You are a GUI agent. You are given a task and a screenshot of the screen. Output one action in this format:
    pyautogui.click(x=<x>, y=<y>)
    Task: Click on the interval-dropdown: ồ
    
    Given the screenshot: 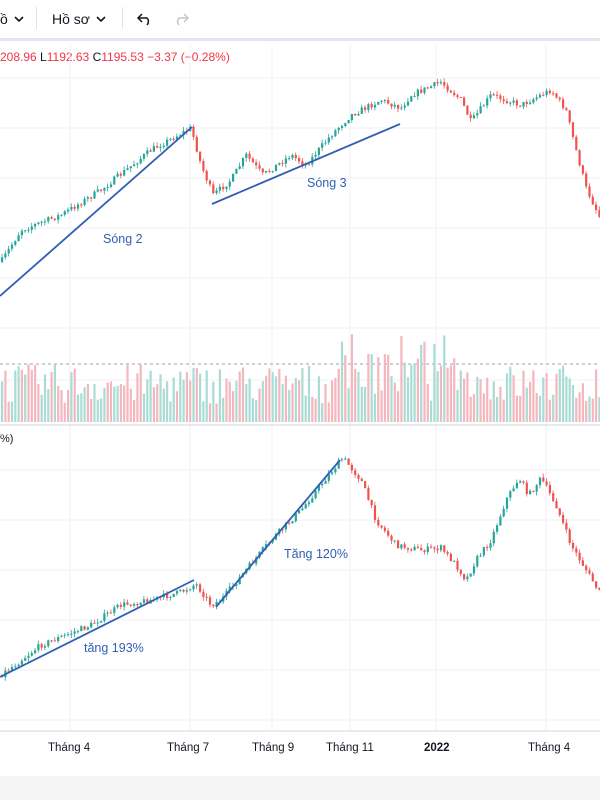 What is the action you would take?
    pyautogui.click(x=12, y=19)
    